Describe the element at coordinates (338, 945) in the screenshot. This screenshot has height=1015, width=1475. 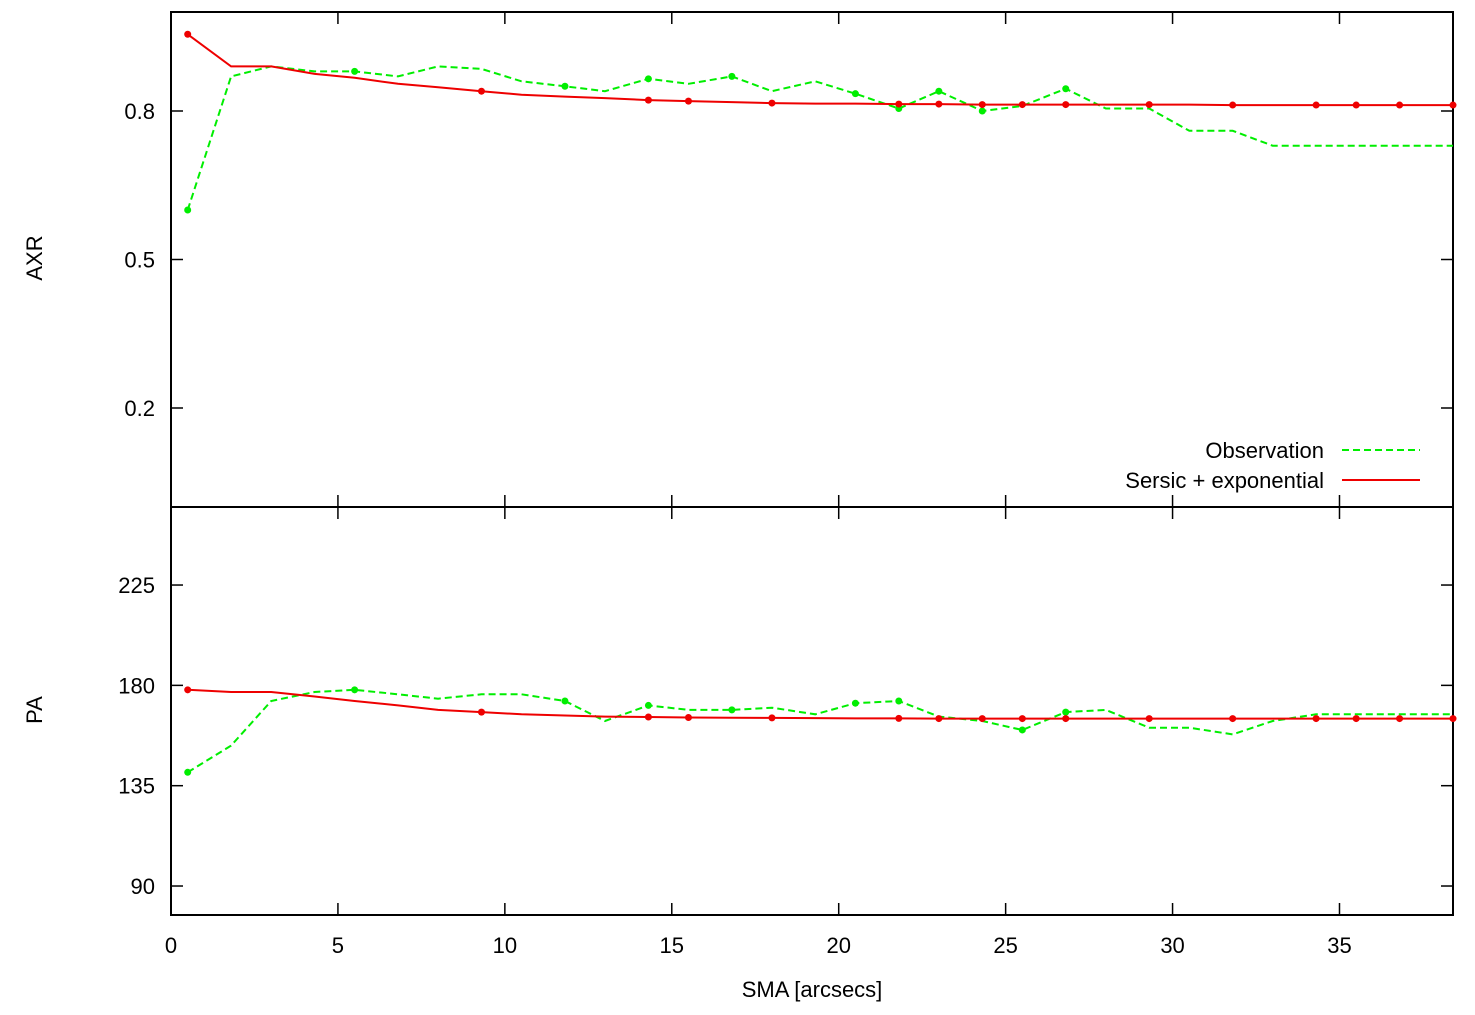
I see `pa-xtick-label: 5` at that location.